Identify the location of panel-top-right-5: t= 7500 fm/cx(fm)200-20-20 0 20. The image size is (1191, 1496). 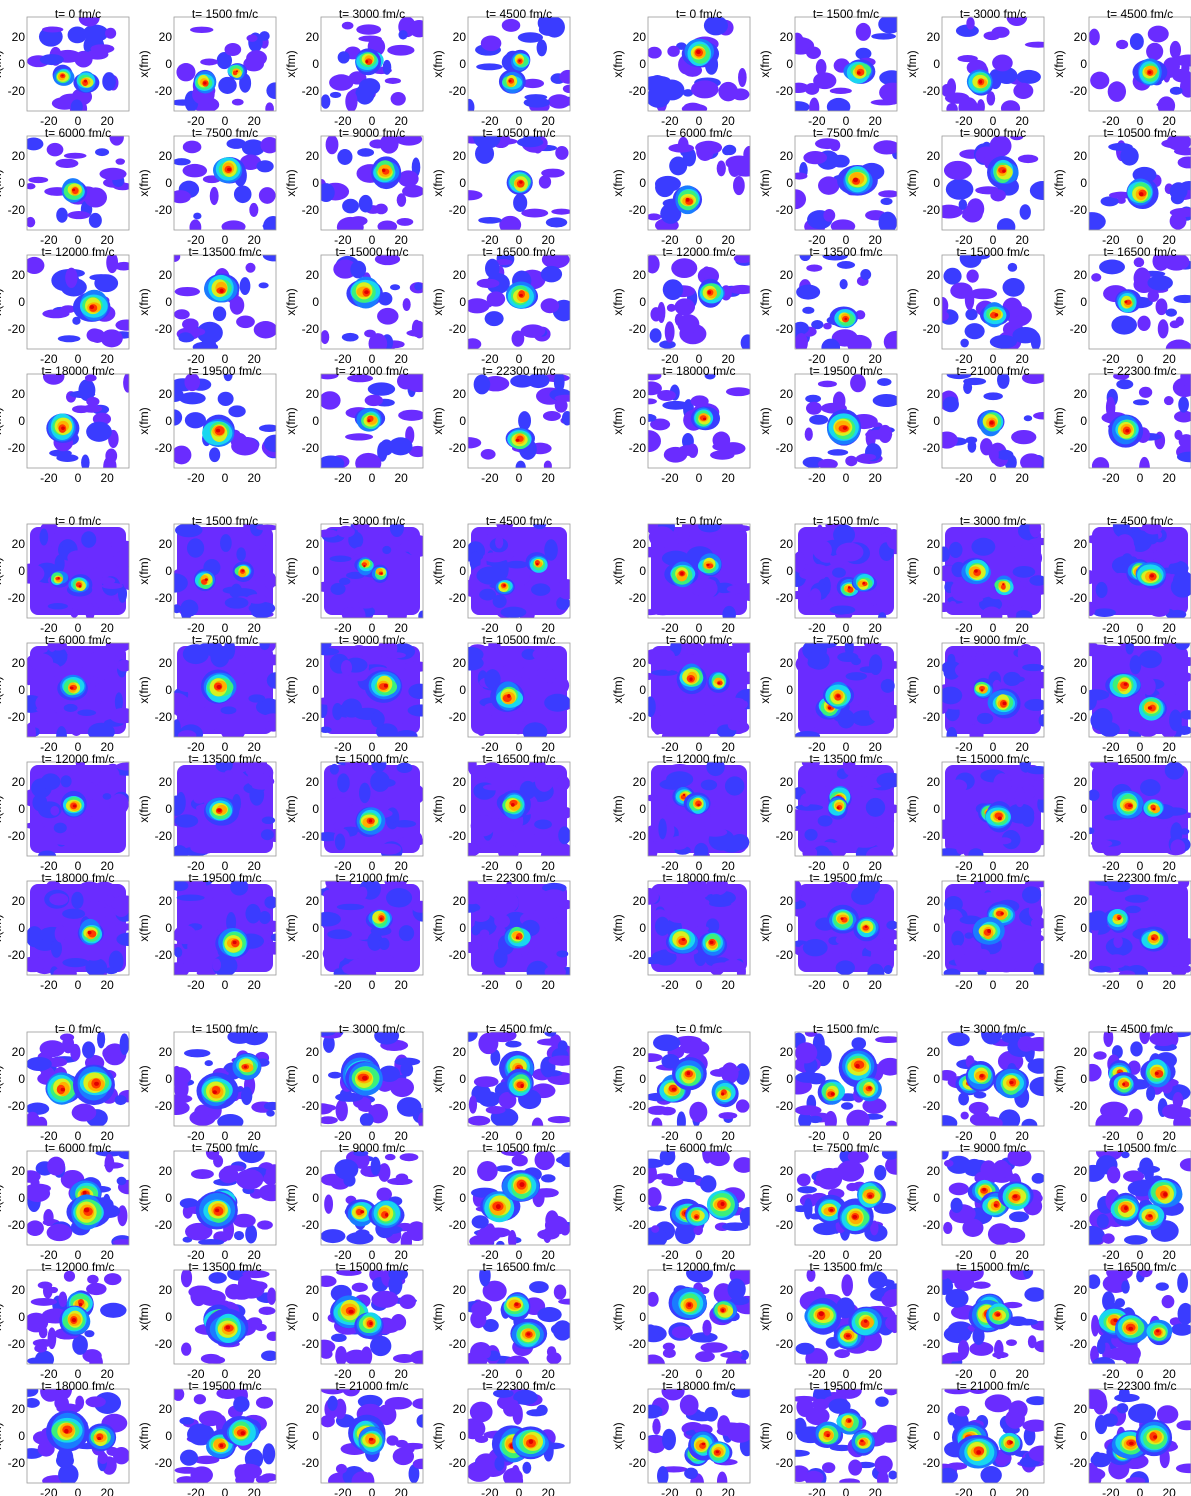
(828, 186).